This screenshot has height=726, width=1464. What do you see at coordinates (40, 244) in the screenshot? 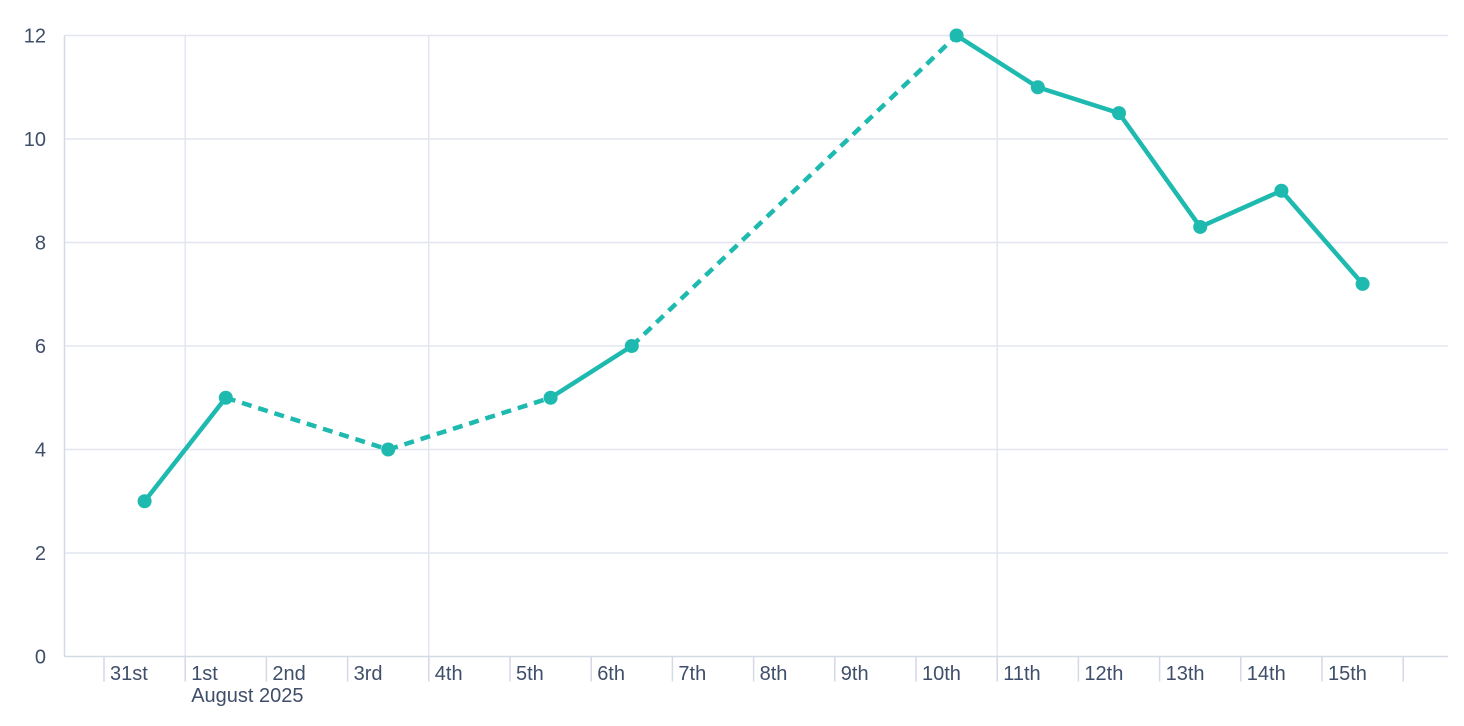
I see `y-axis-tick-label: 8` at bounding box center [40, 244].